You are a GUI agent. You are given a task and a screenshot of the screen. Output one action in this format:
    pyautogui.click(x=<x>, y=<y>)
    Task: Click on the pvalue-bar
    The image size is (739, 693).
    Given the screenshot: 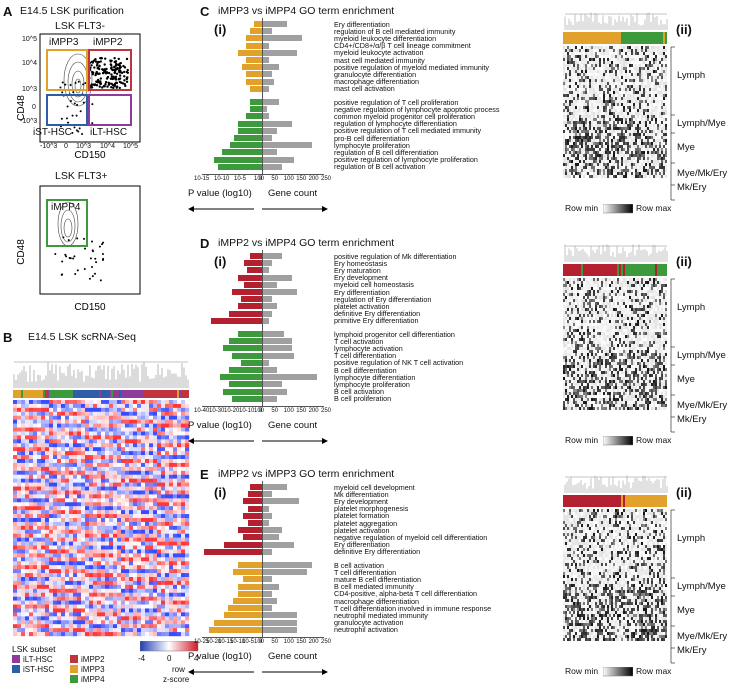 What is the action you would take?
    pyautogui.click(x=252, y=67)
    